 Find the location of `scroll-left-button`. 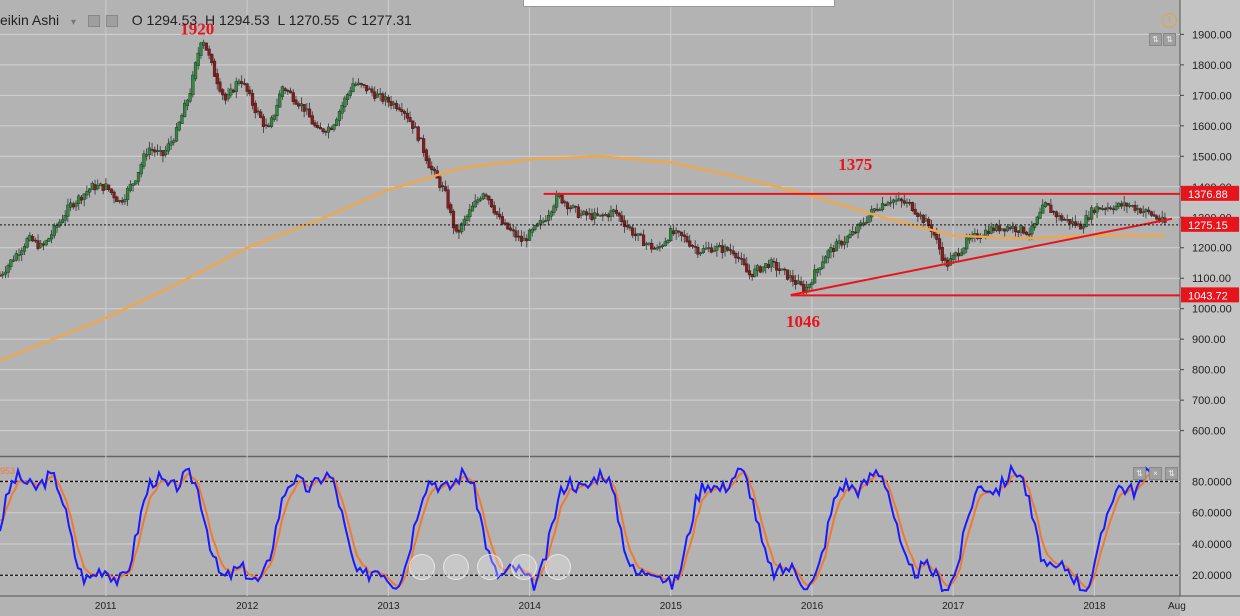

scroll-left-button is located at coordinates (422, 567).